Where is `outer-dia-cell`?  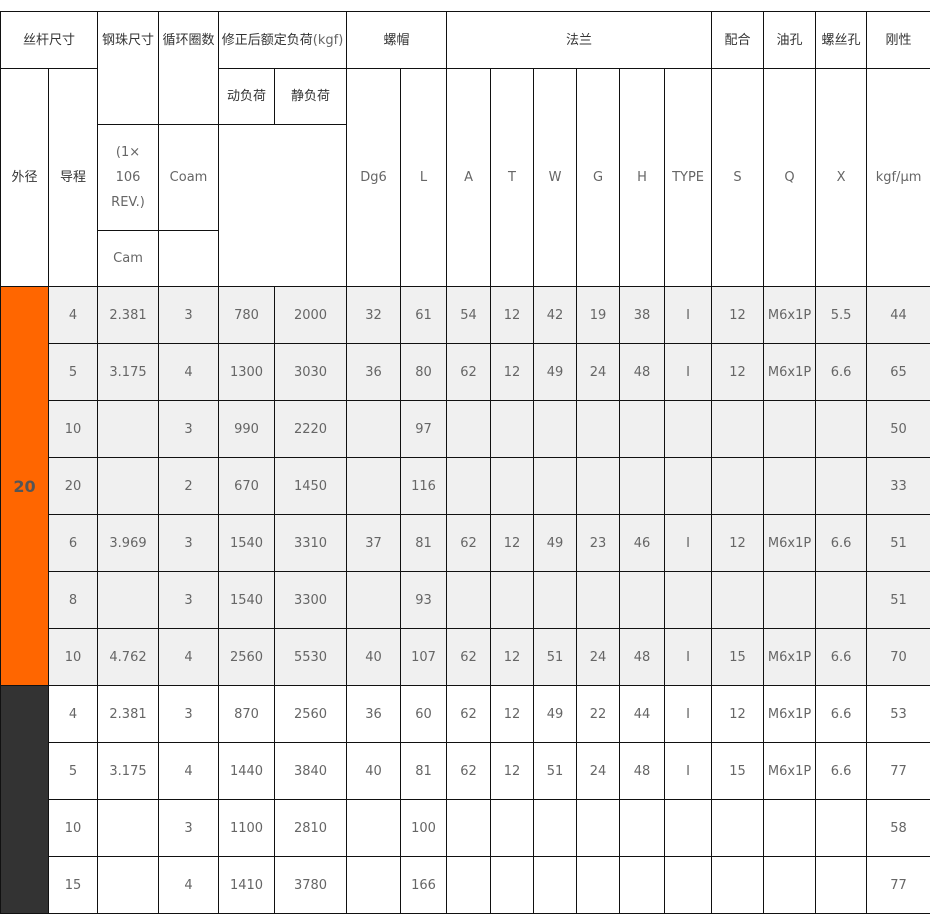 outer-dia-cell is located at coordinates (24, 799).